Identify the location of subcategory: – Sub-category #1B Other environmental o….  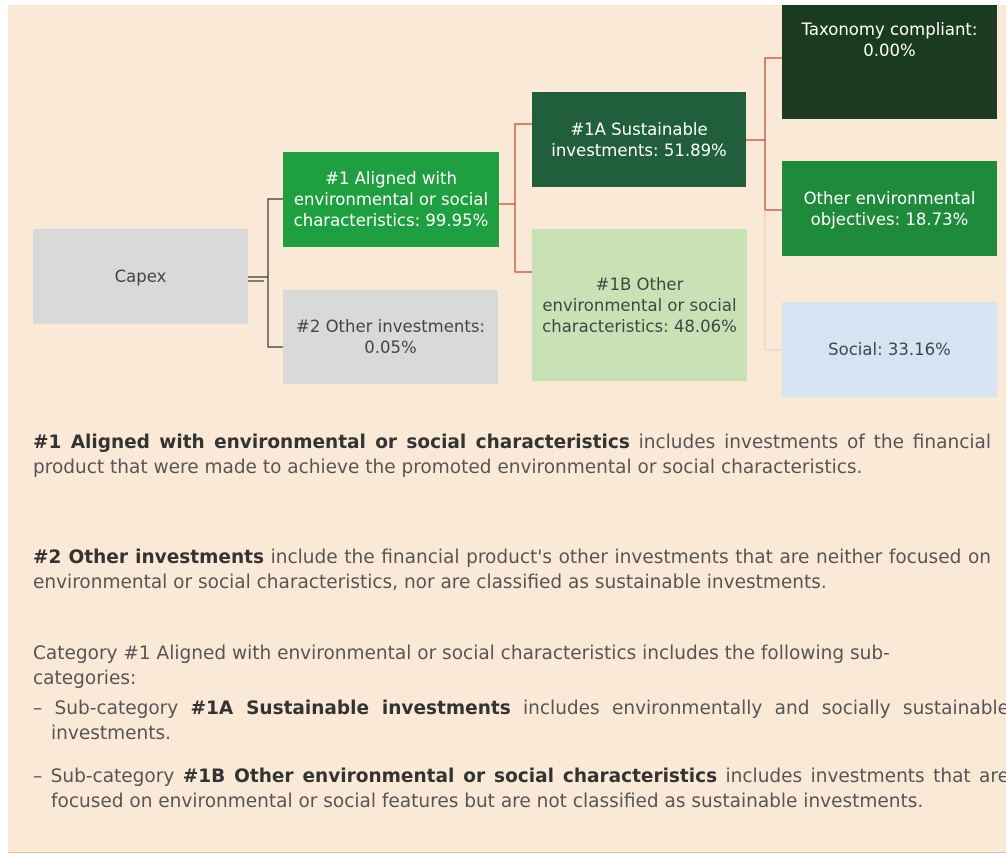
(519, 789).